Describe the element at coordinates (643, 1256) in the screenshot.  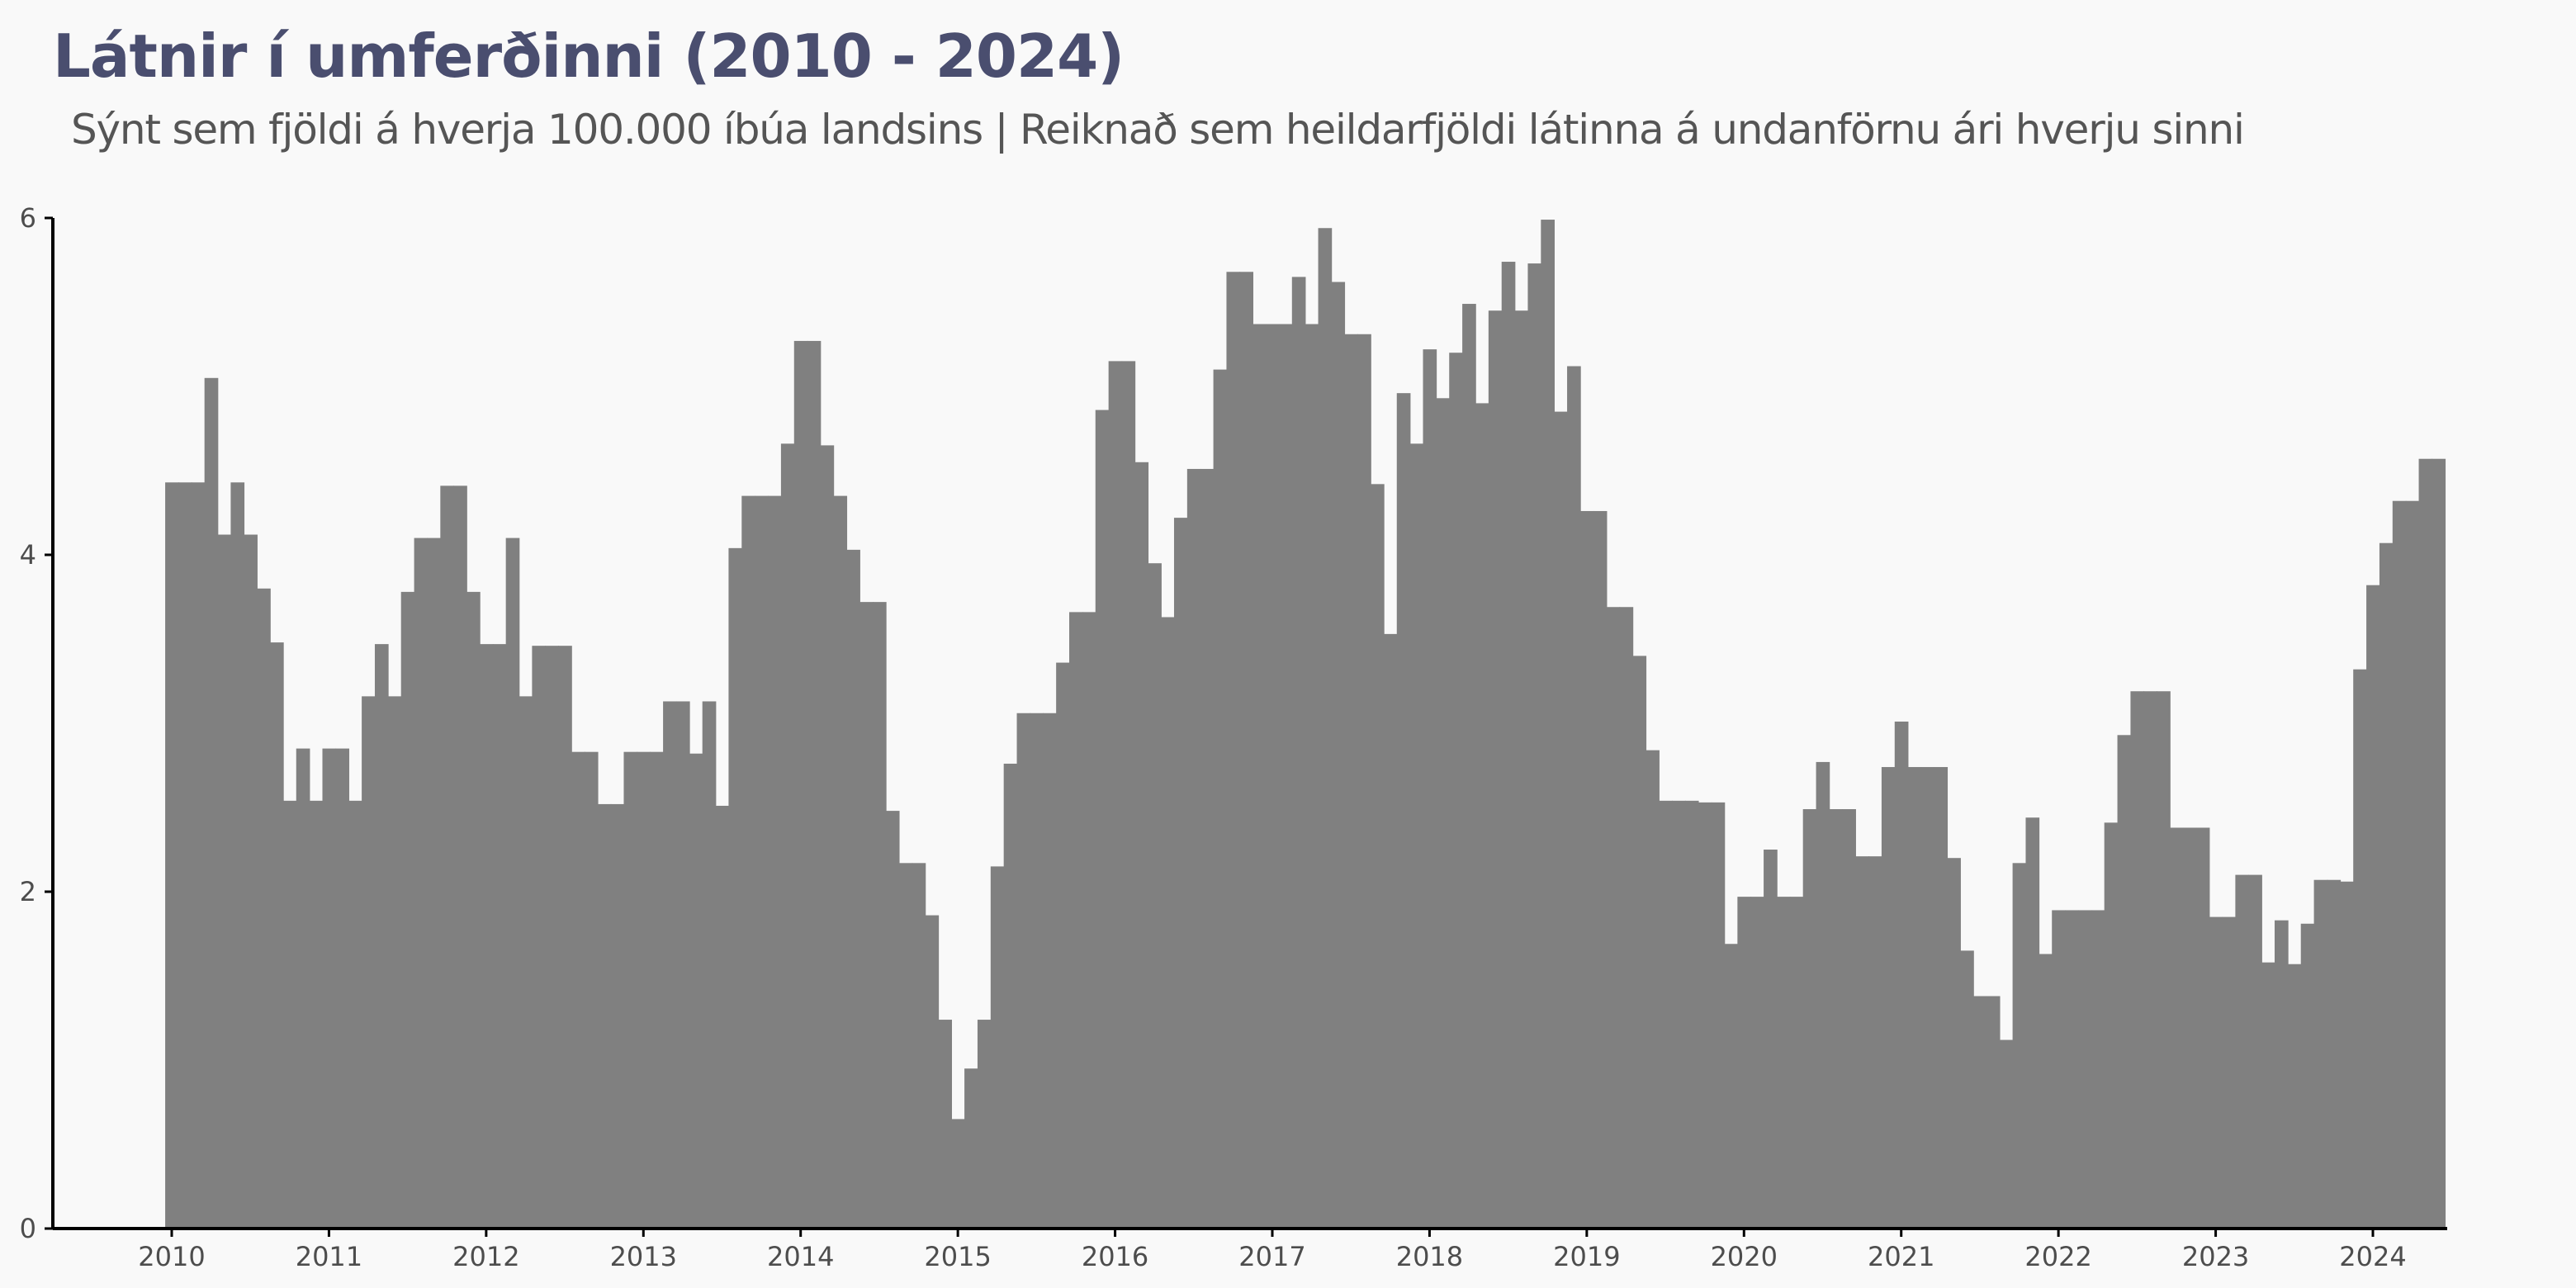
I see `x-tick-label: 2013` at that location.